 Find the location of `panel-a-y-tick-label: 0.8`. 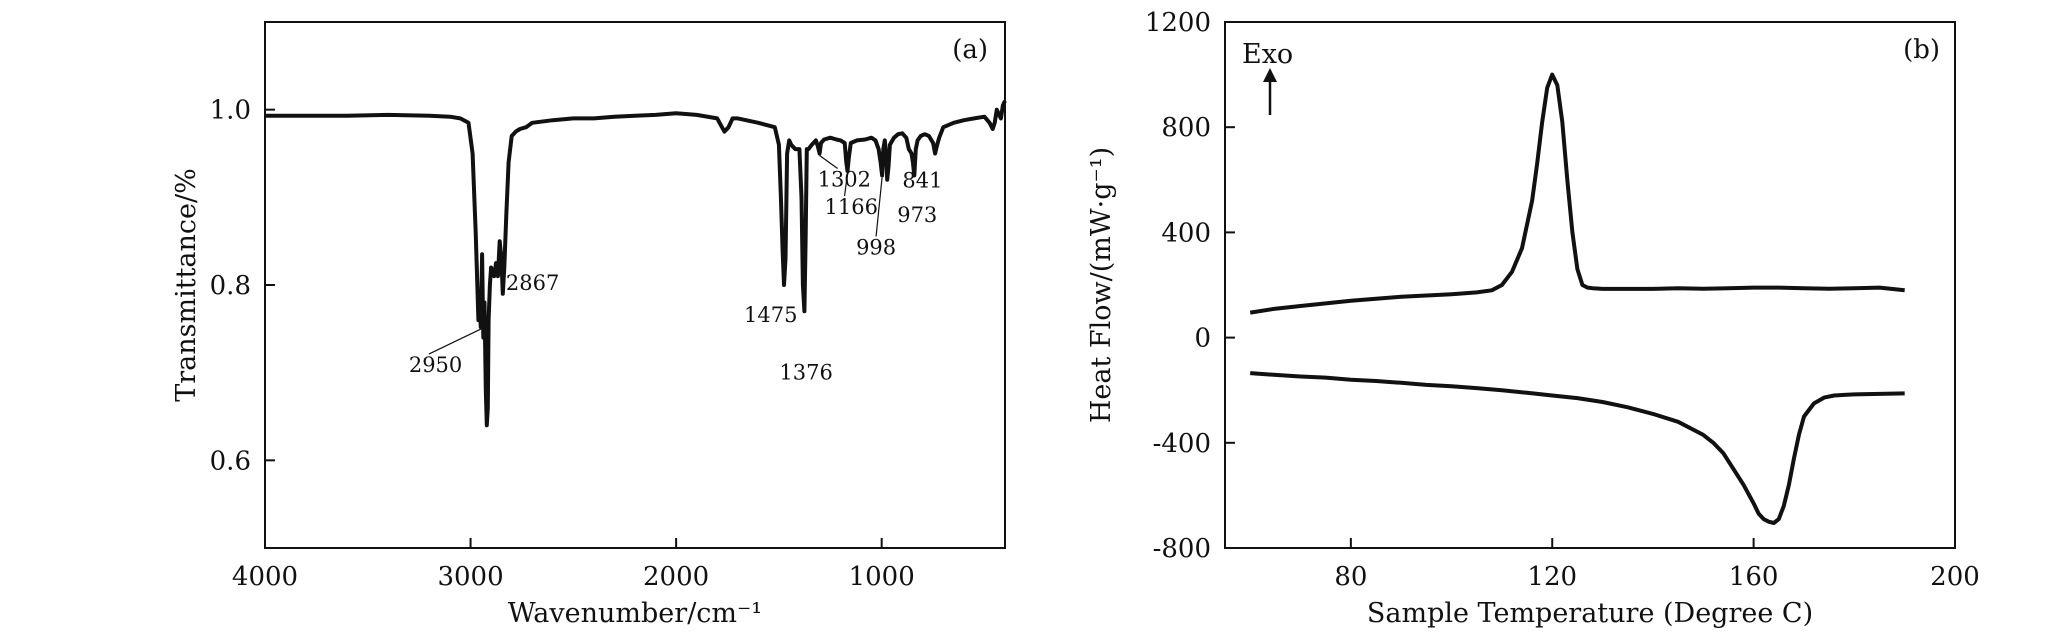

panel-a-y-tick-label: 0.8 is located at coordinates (230, 286).